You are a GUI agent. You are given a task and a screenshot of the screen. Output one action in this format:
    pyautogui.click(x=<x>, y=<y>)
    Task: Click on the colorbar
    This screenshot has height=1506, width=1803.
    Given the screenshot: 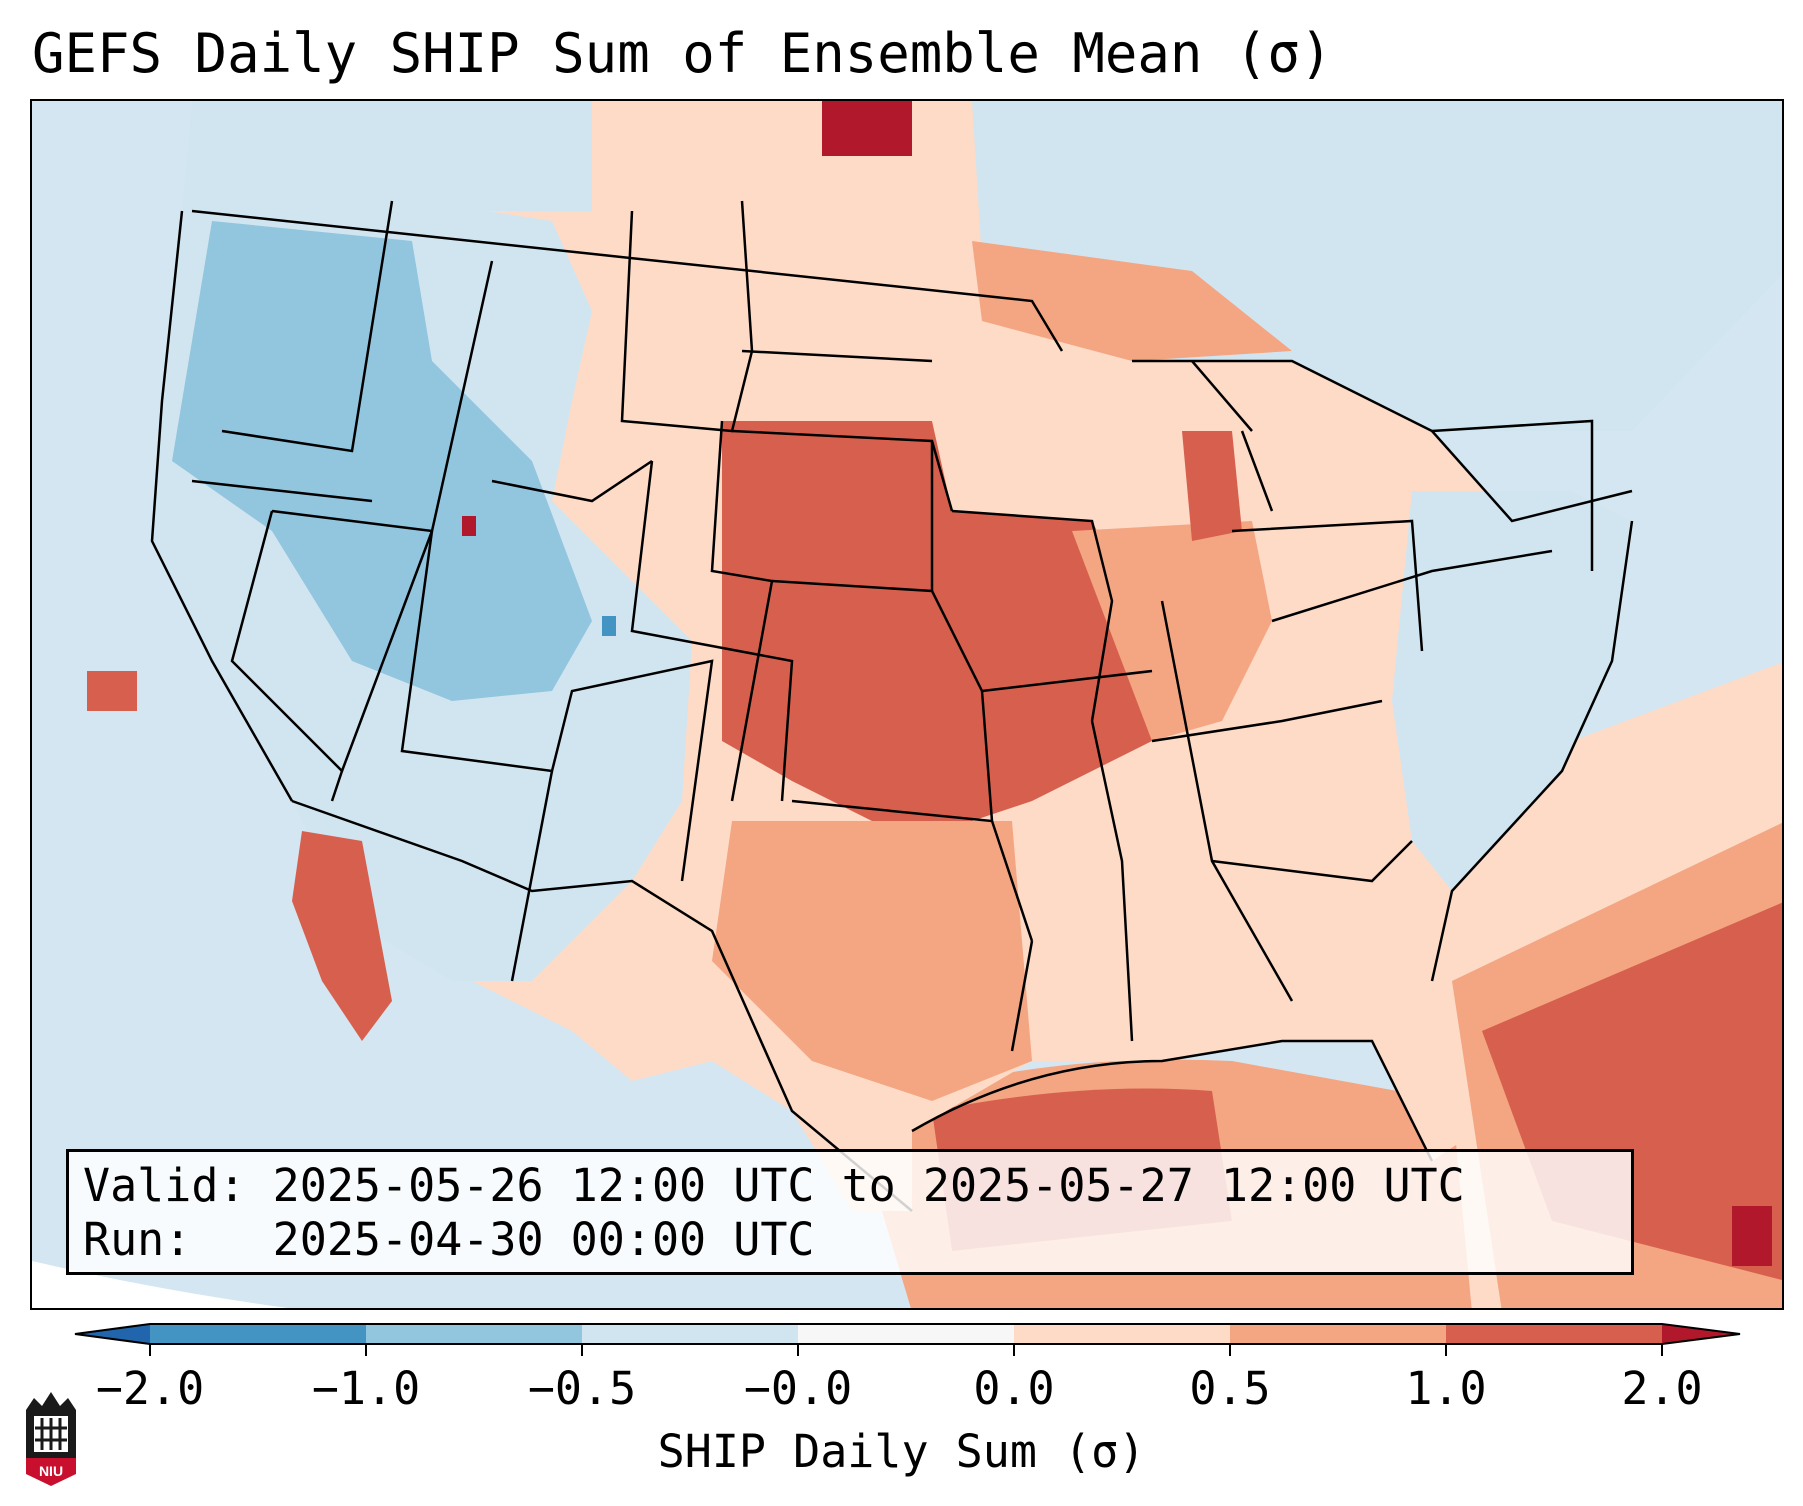 What is the action you would take?
    pyautogui.click(x=907, y=1339)
    